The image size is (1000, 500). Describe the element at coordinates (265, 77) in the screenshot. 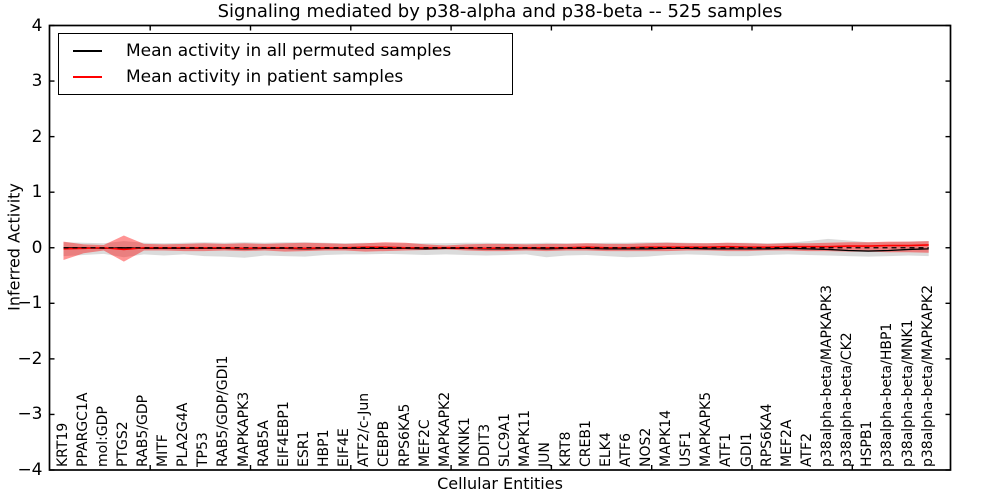

I see `legend-label-patient: Mean activity in patient samples` at that location.